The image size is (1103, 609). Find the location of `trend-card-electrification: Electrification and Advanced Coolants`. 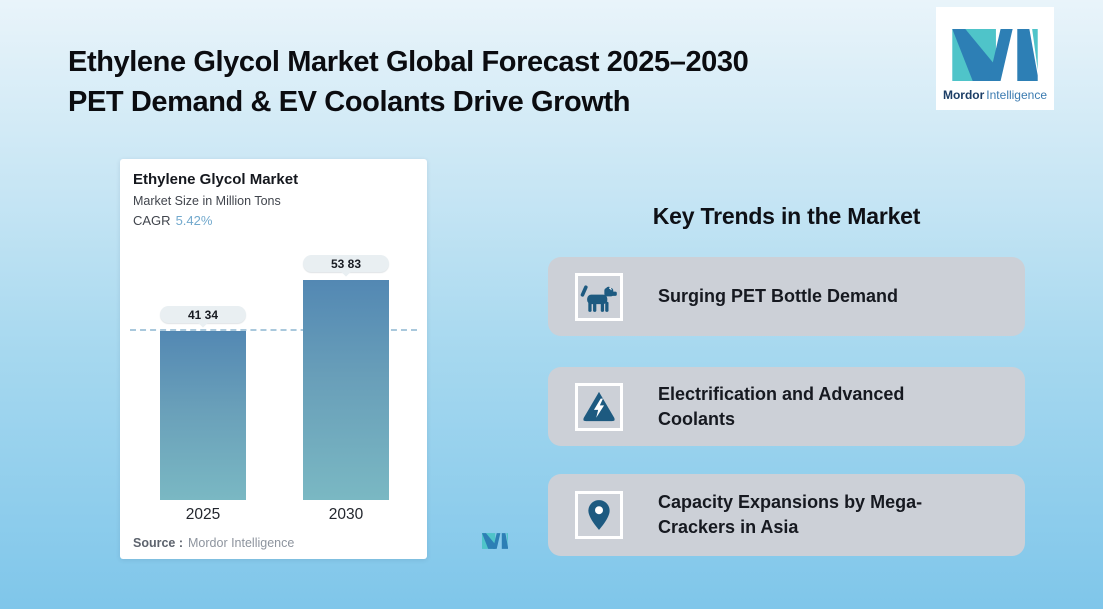

trend-card-electrification: Electrification and Advanced Coolants is located at coordinates (786, 406).